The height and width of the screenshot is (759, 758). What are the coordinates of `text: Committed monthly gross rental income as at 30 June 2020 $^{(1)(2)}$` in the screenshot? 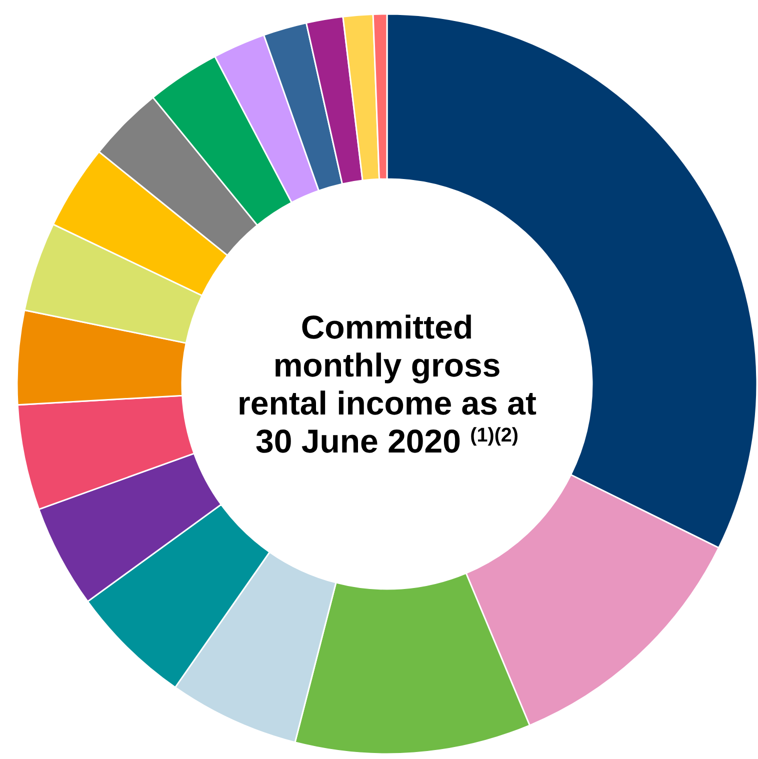 It's located at (387, 384).